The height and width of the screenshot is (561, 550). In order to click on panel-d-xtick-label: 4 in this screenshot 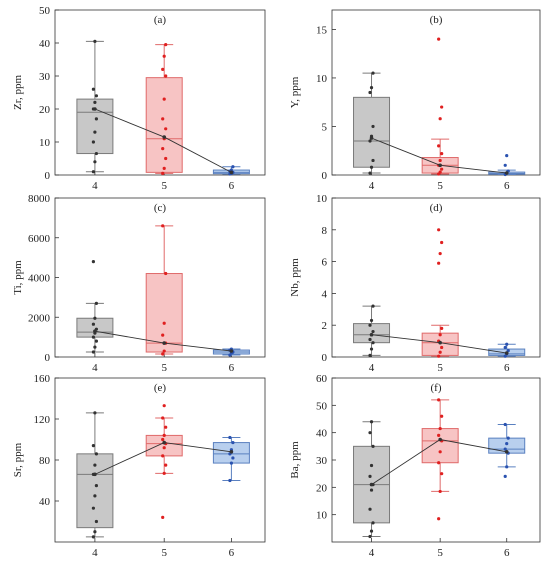, I will do `click(372, 368)`.